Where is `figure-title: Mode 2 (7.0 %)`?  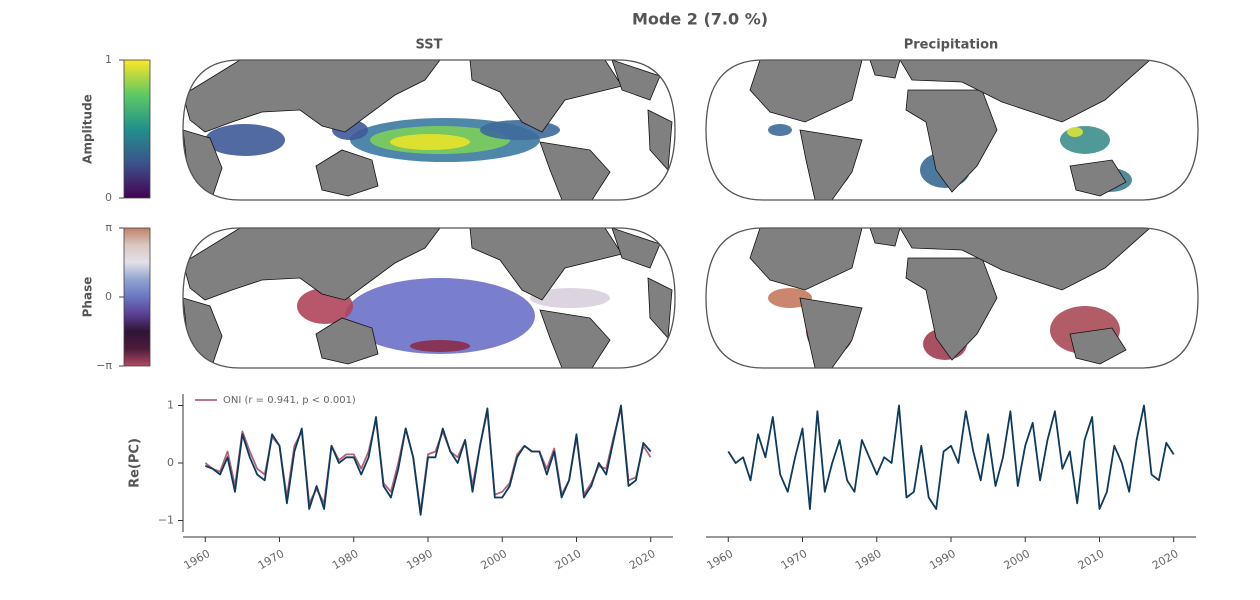
figure-title: Mode 2 (7.0 %) is located at coordinates (700, 19).